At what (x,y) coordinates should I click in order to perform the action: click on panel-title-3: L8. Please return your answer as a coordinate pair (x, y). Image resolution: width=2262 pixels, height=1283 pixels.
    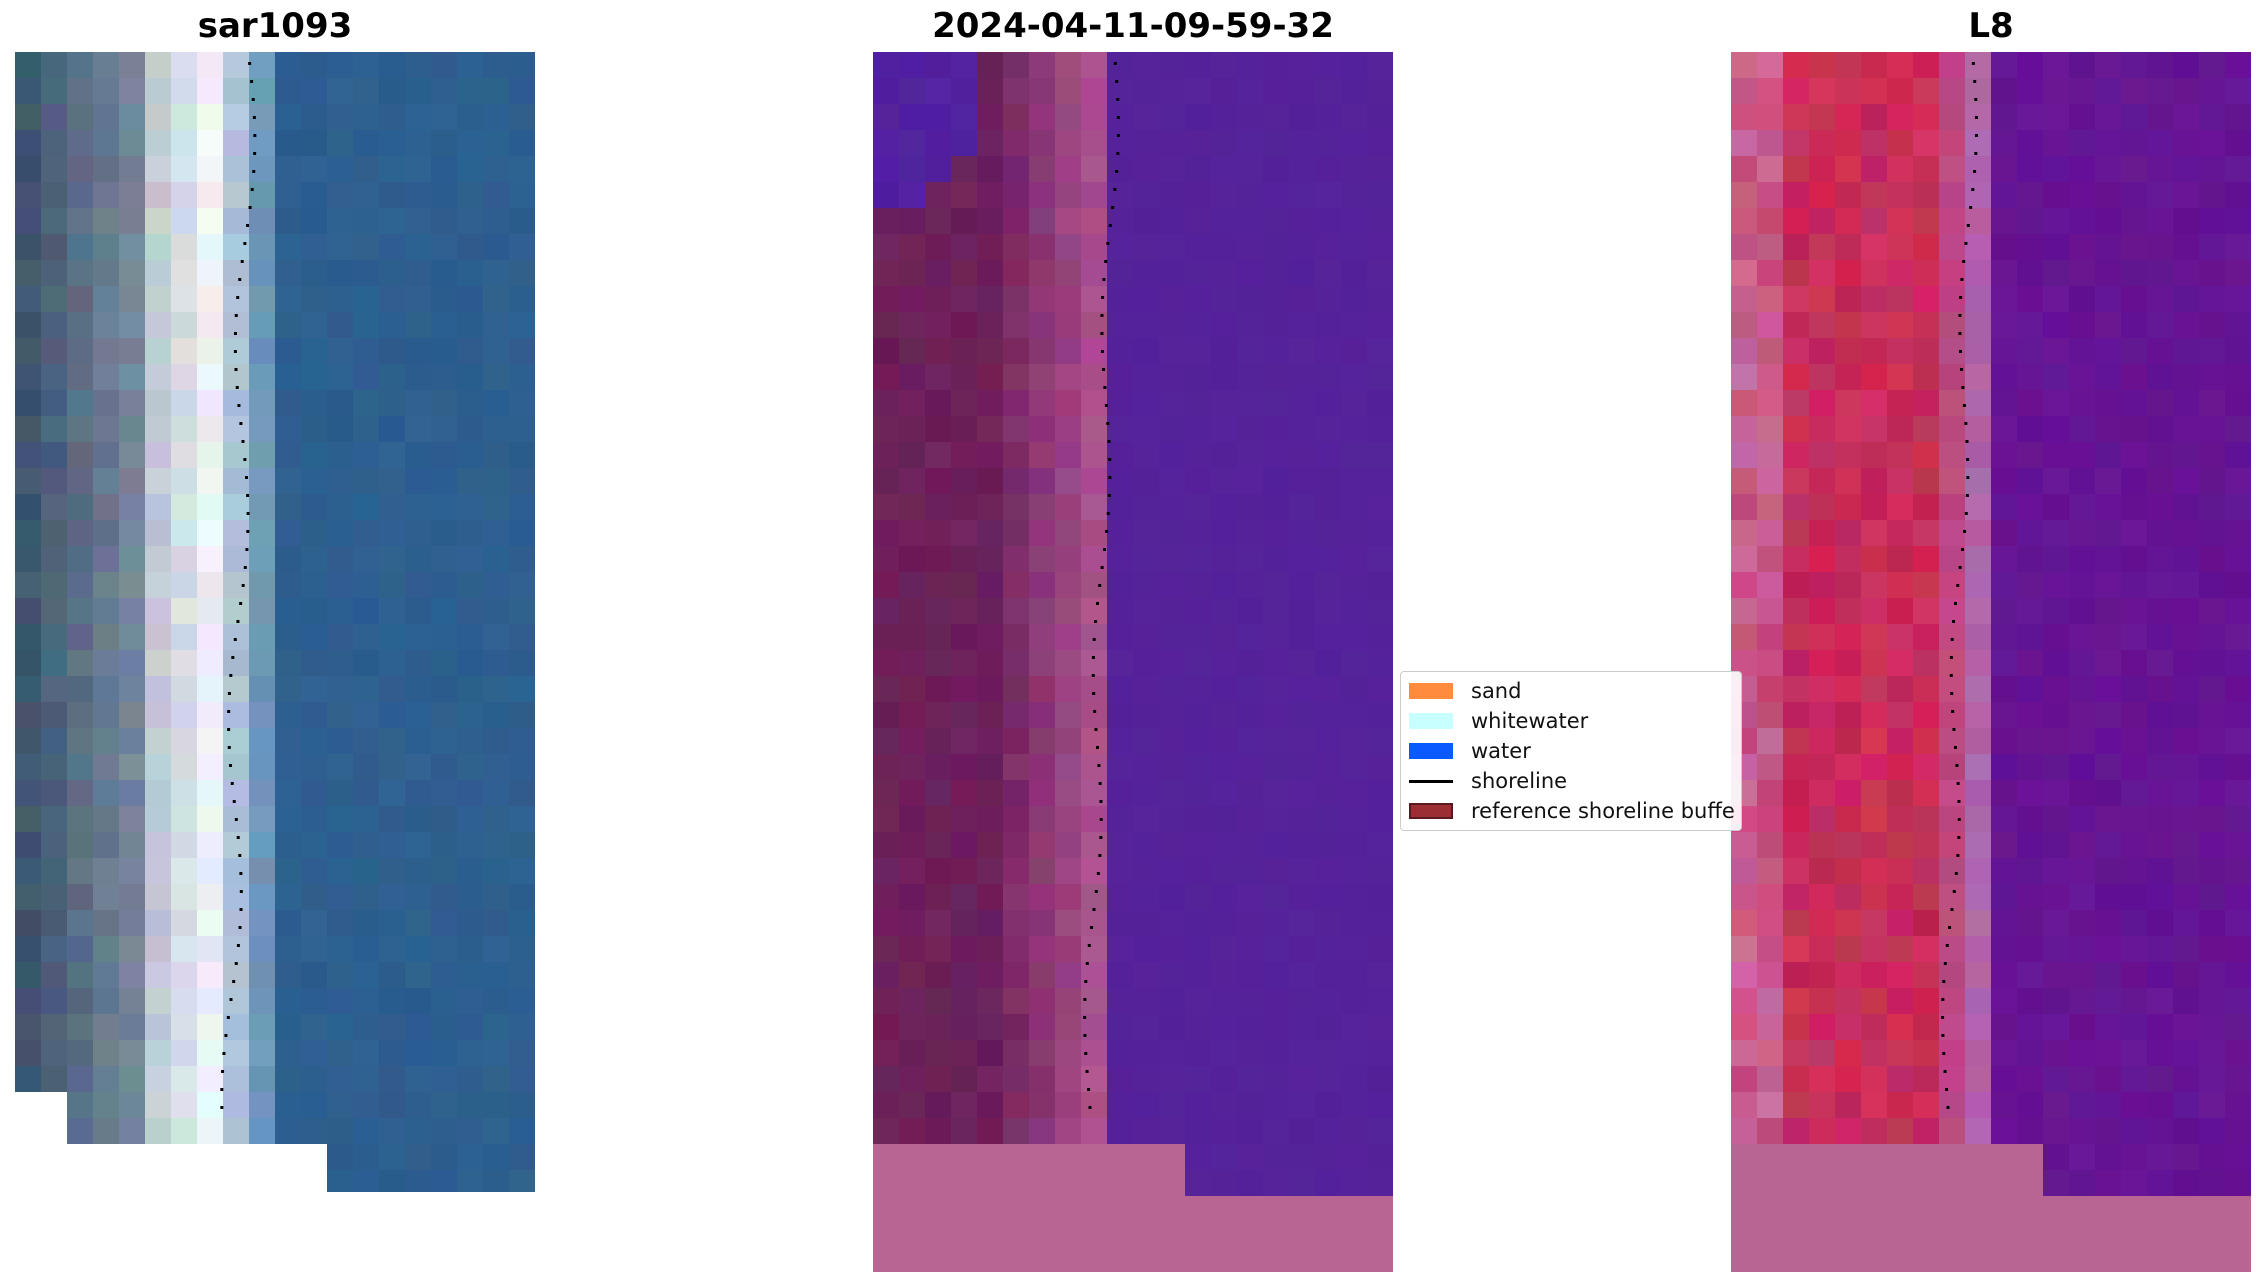
    Looking at the image, I should click on (1991, 26).